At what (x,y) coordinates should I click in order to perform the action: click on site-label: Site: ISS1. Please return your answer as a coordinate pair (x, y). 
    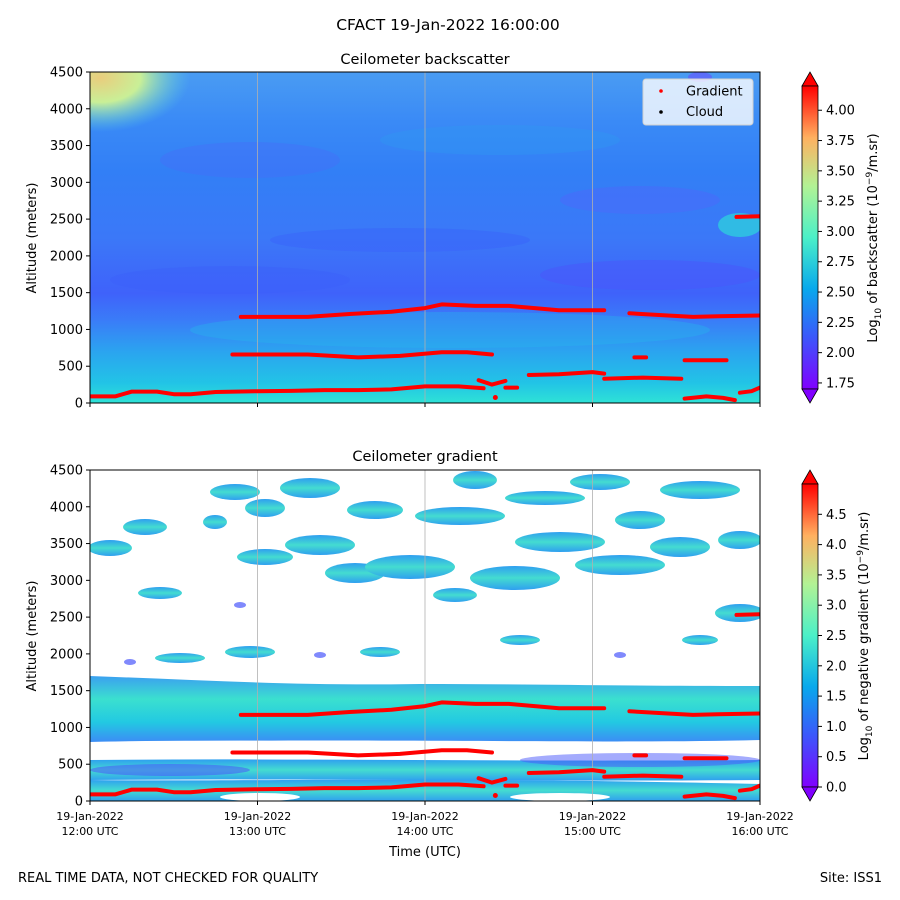
    Looking at the image, I should click on (851, 878).